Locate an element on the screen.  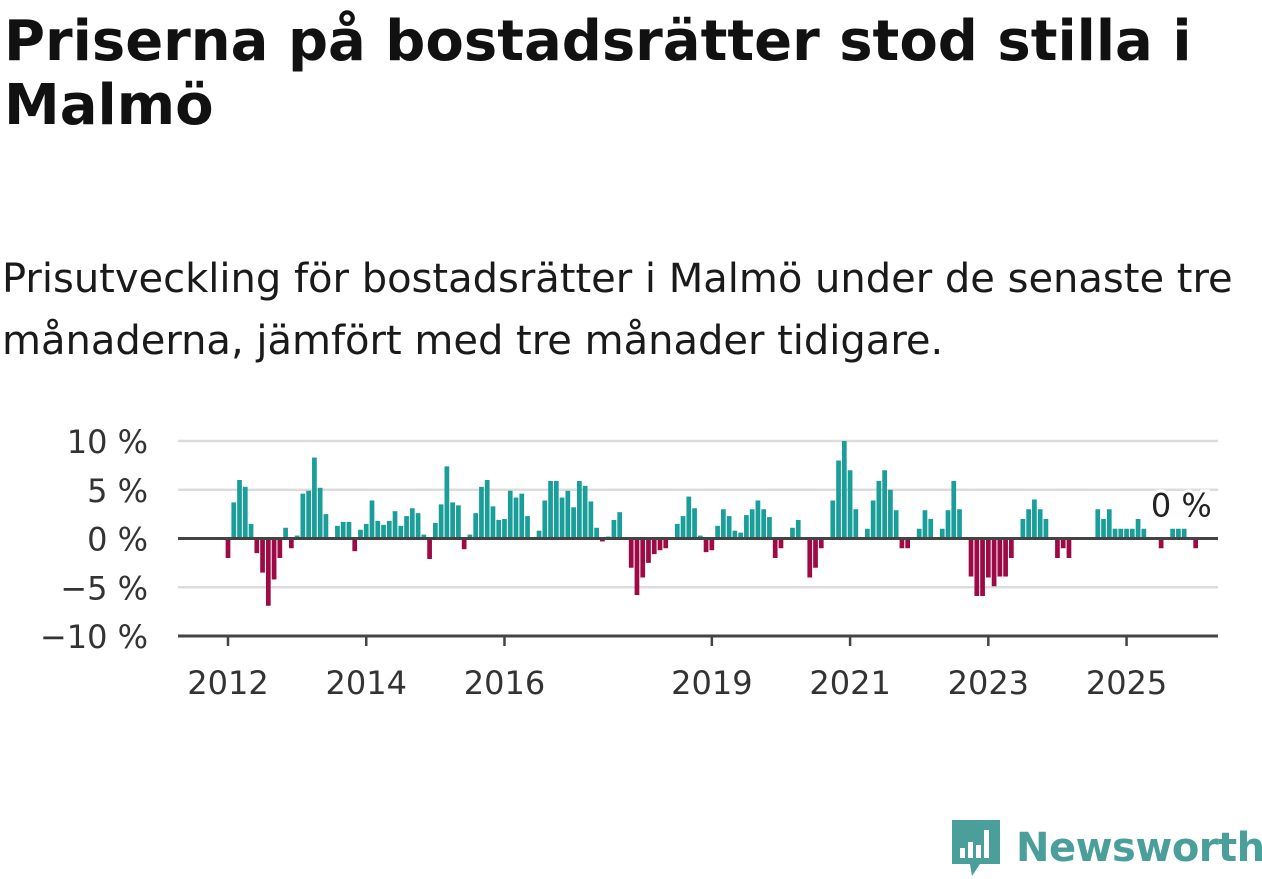
y-tick-label: −5 % is located at coordinates (104, 588).